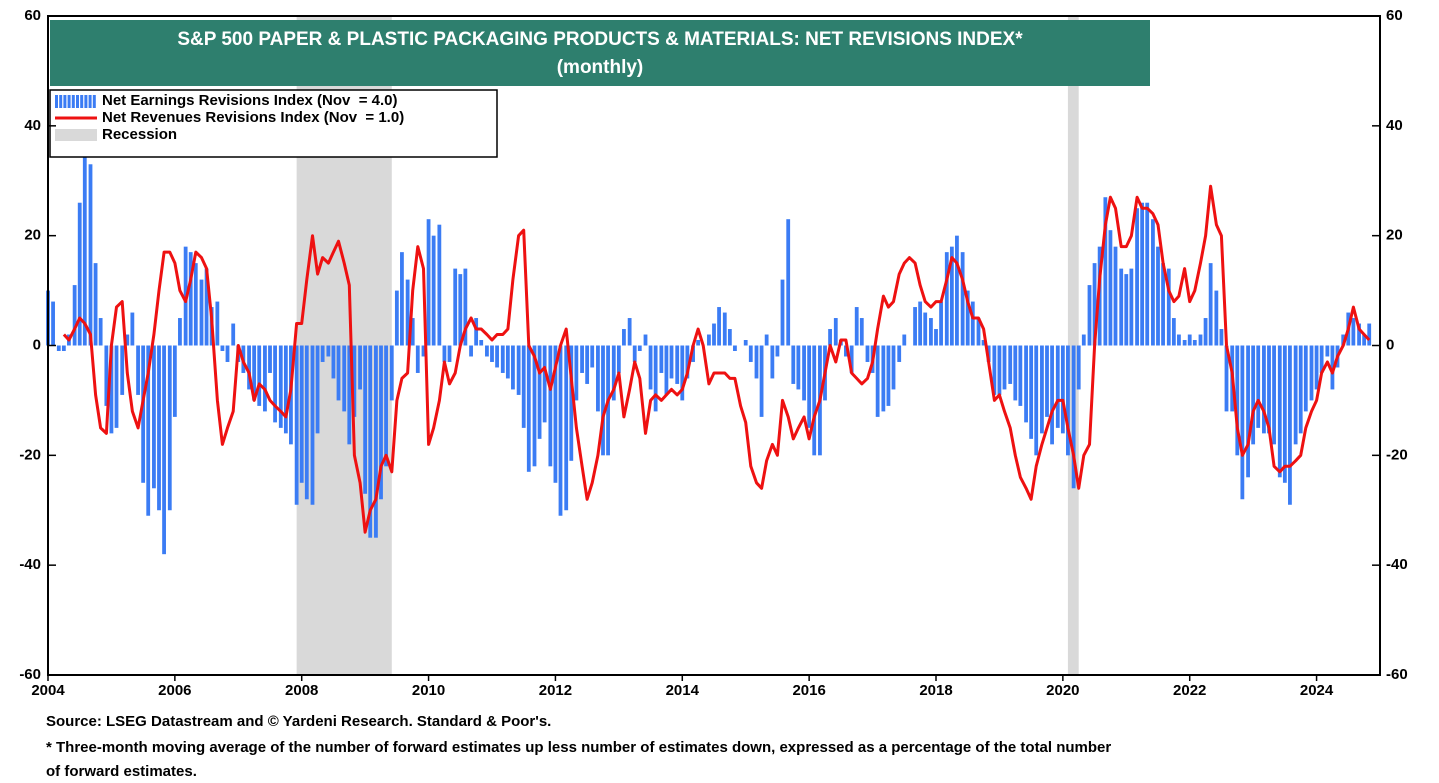 The image size is (1439, 783). Describe the element at coordinates (808, 690) in the screenshot. I see `x-tick-label: 2016` at that location.